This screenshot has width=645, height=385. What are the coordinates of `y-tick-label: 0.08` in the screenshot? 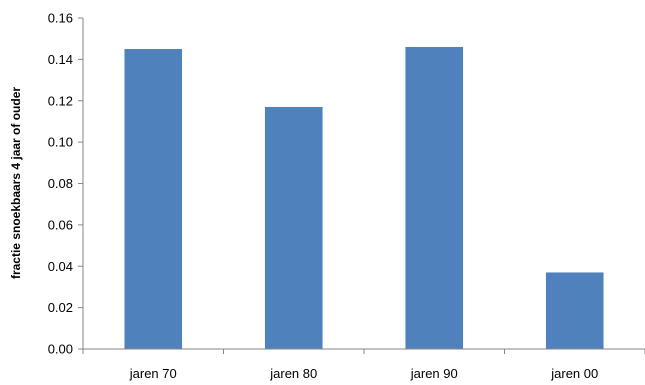 It's located at (60, 183).